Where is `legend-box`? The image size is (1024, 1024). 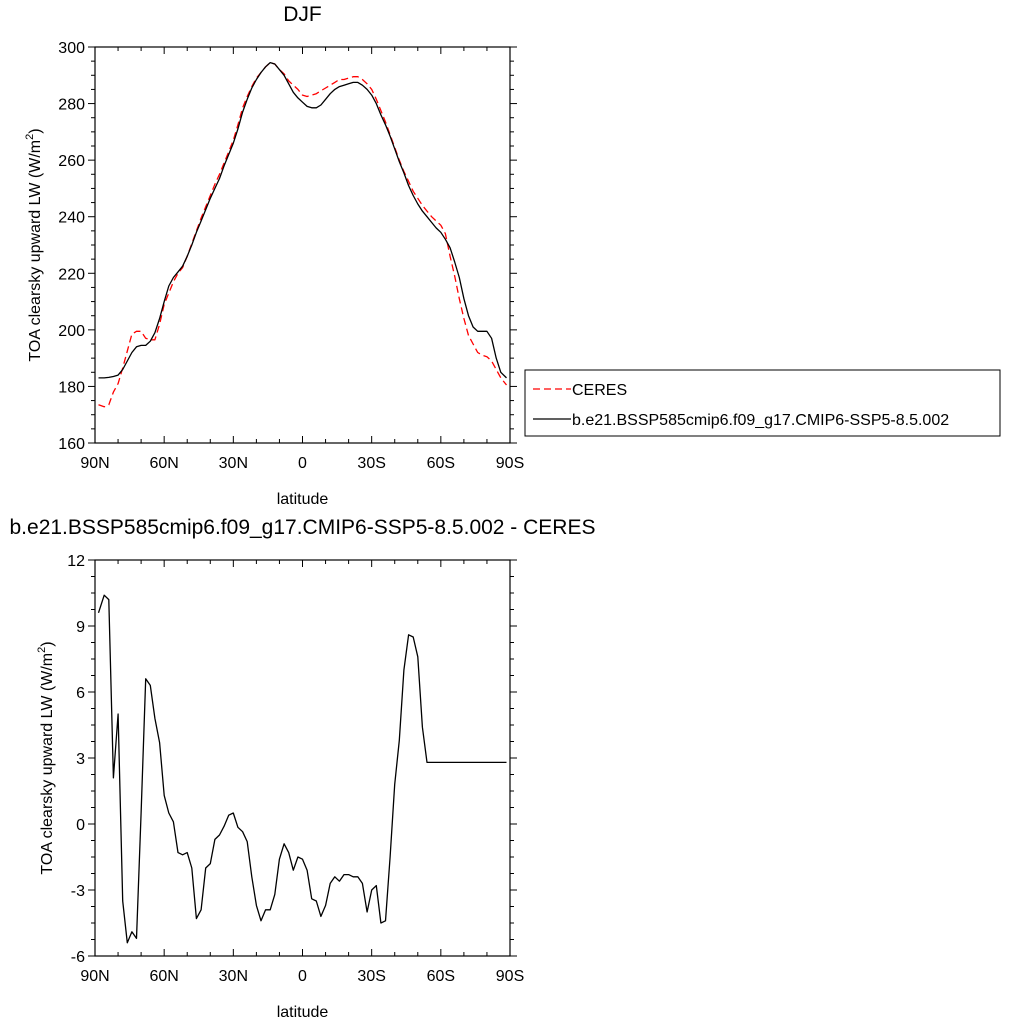 legend-box is located at coordinates (762, 403).